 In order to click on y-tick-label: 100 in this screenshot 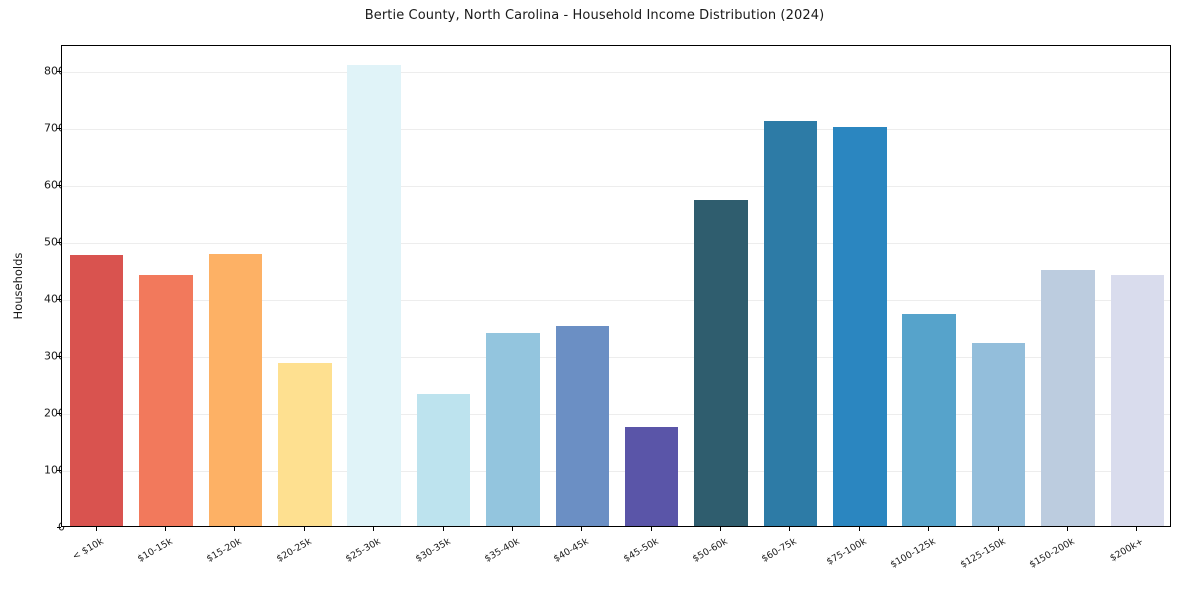, I will do `click(54, 470)`.